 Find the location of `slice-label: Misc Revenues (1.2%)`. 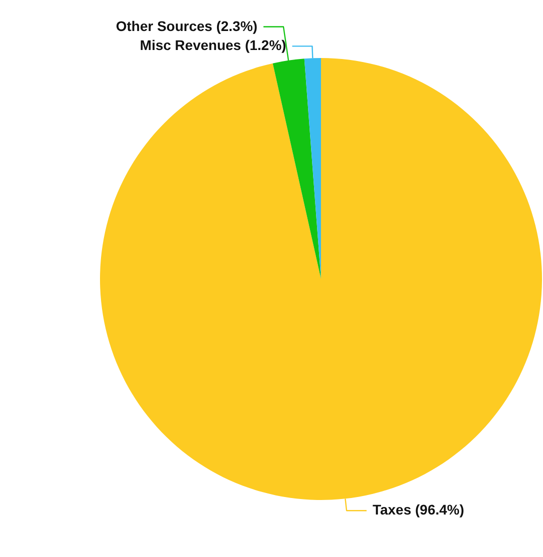

slice-label: Misc Revenues (1.2%) is located at coordinates (213, 45).